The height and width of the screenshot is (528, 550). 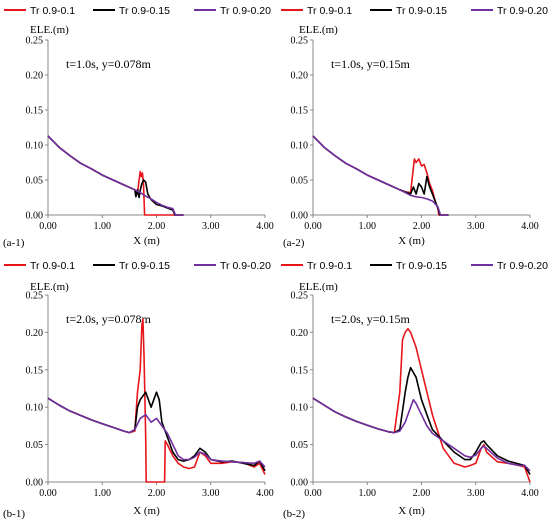 I want to click on panel-annotation: t=1.0s, y=0.078m, so click(x=109, y=64).